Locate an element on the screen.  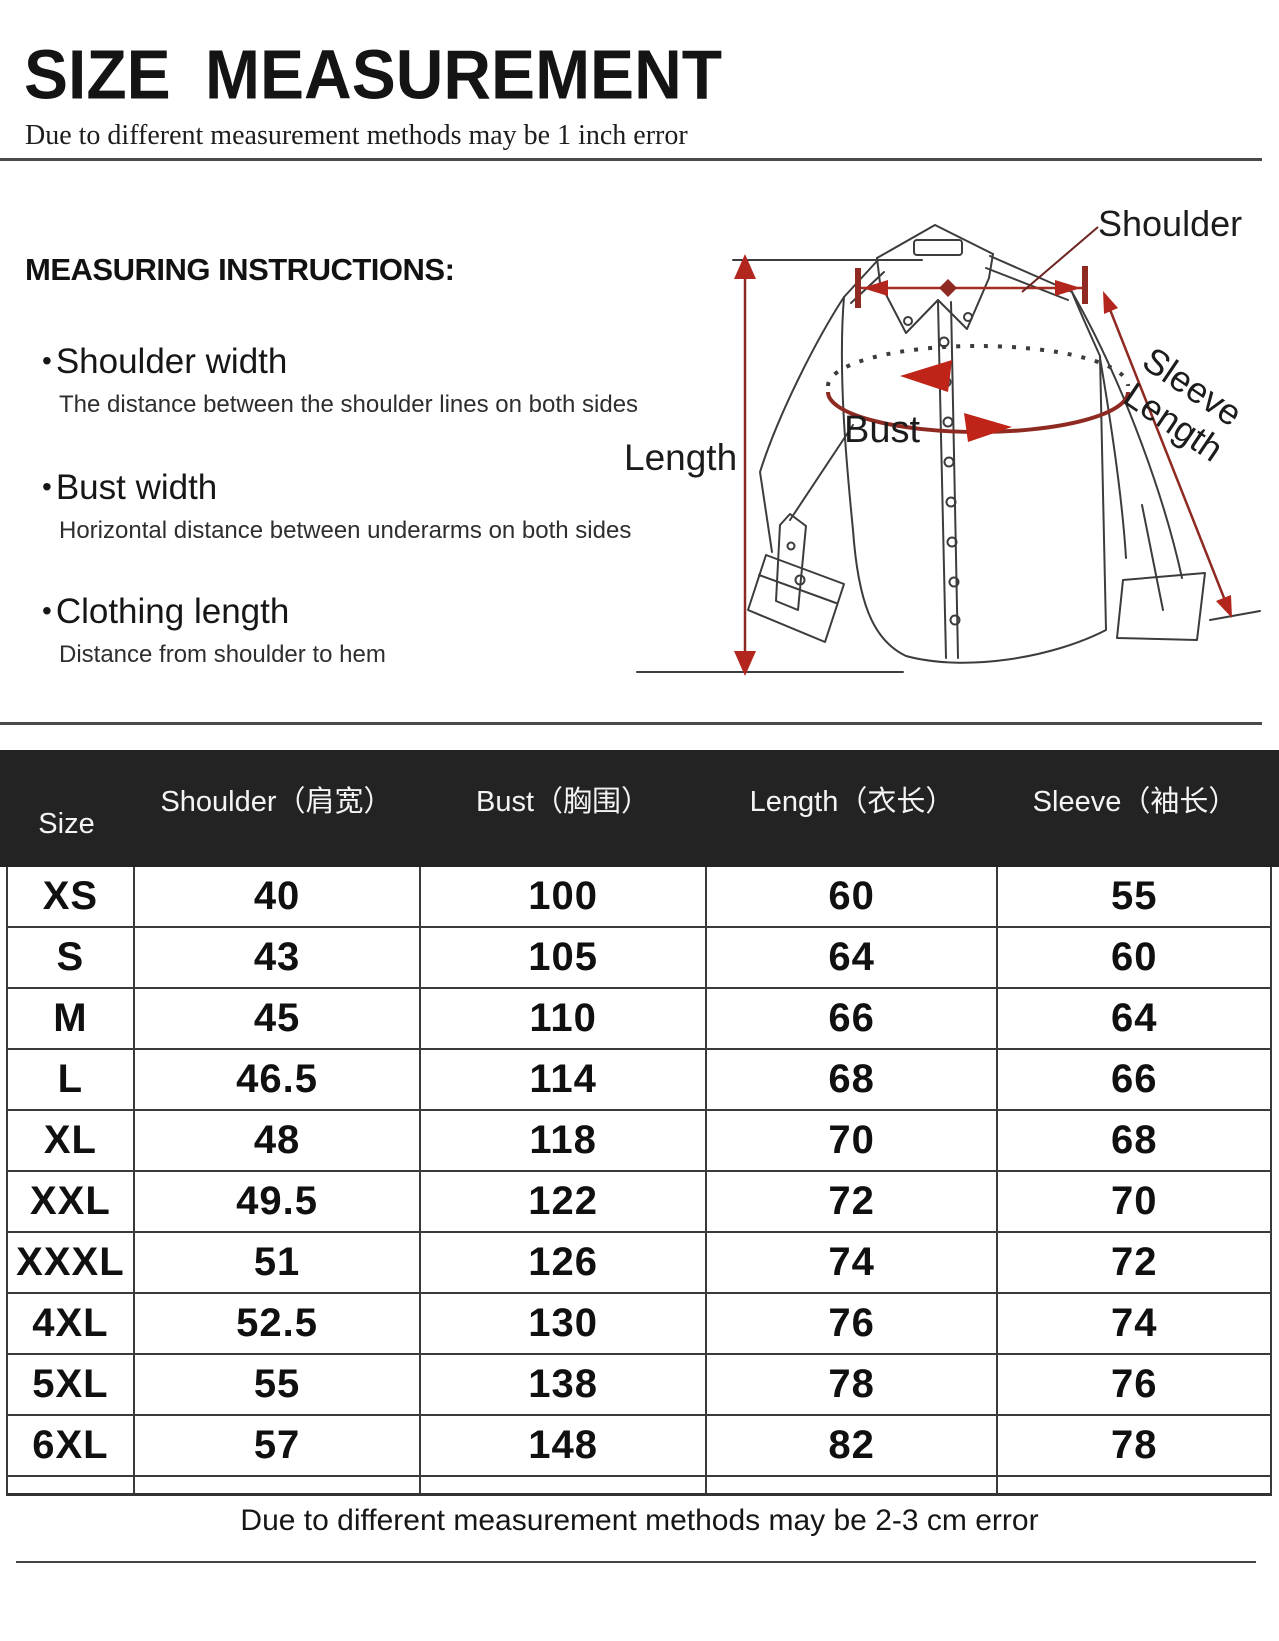
cell-length: 82 is located at coordinates (853, 1445).